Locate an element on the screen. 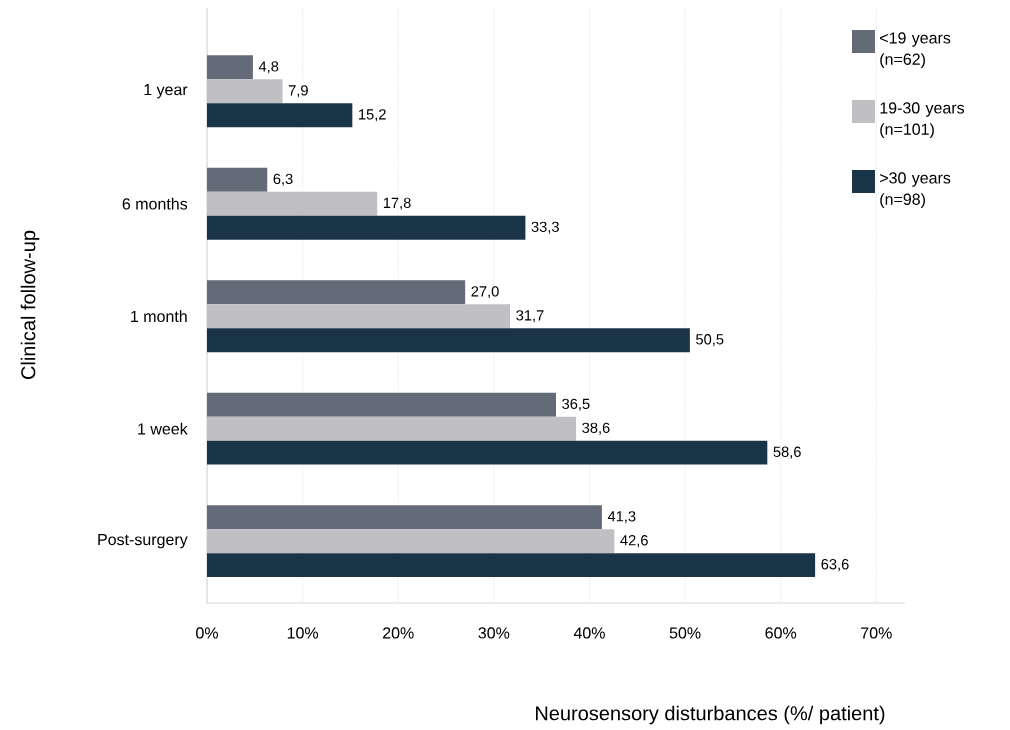 This screenshot has height=730, width=1010. data-label: 41,3 is located at coordinates (621, 517).